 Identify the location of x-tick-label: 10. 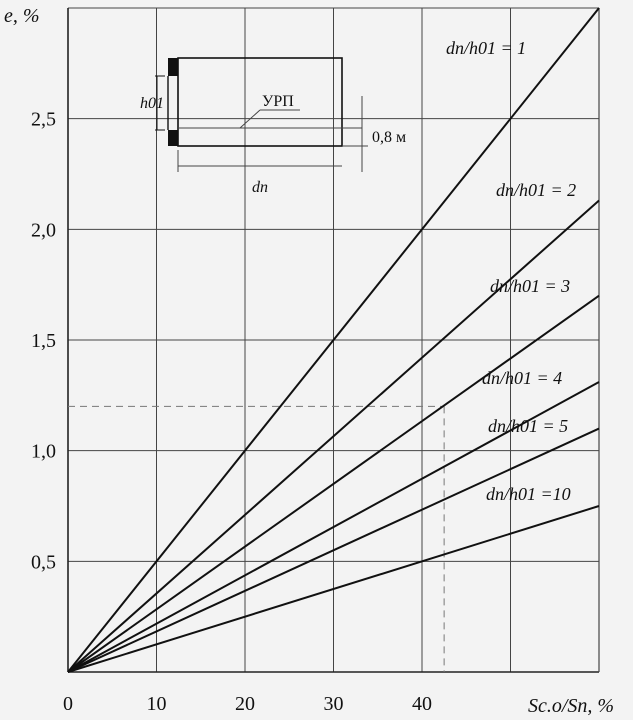
(157, 704).